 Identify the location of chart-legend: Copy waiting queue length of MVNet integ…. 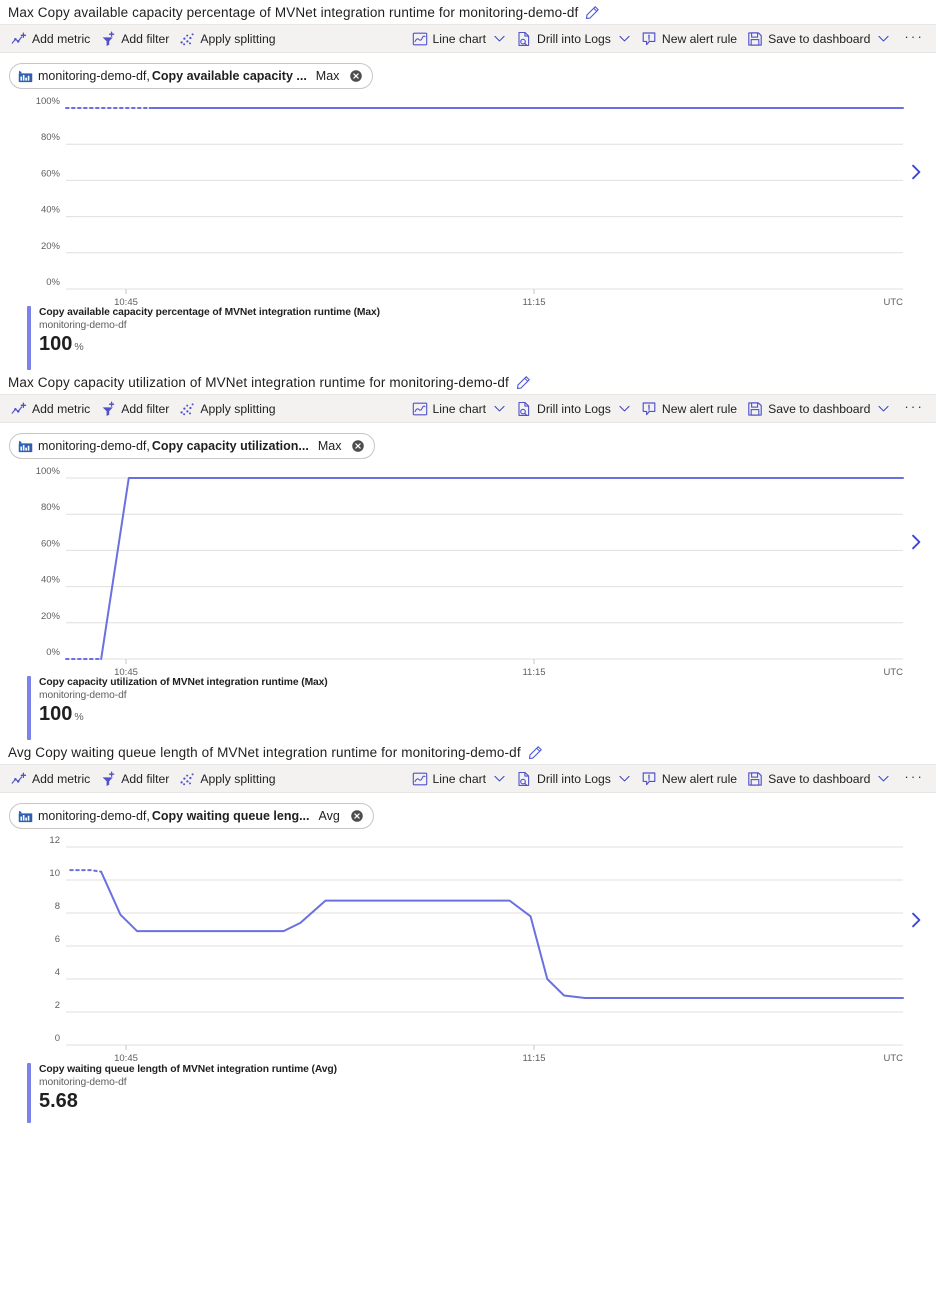
(468, 1093).